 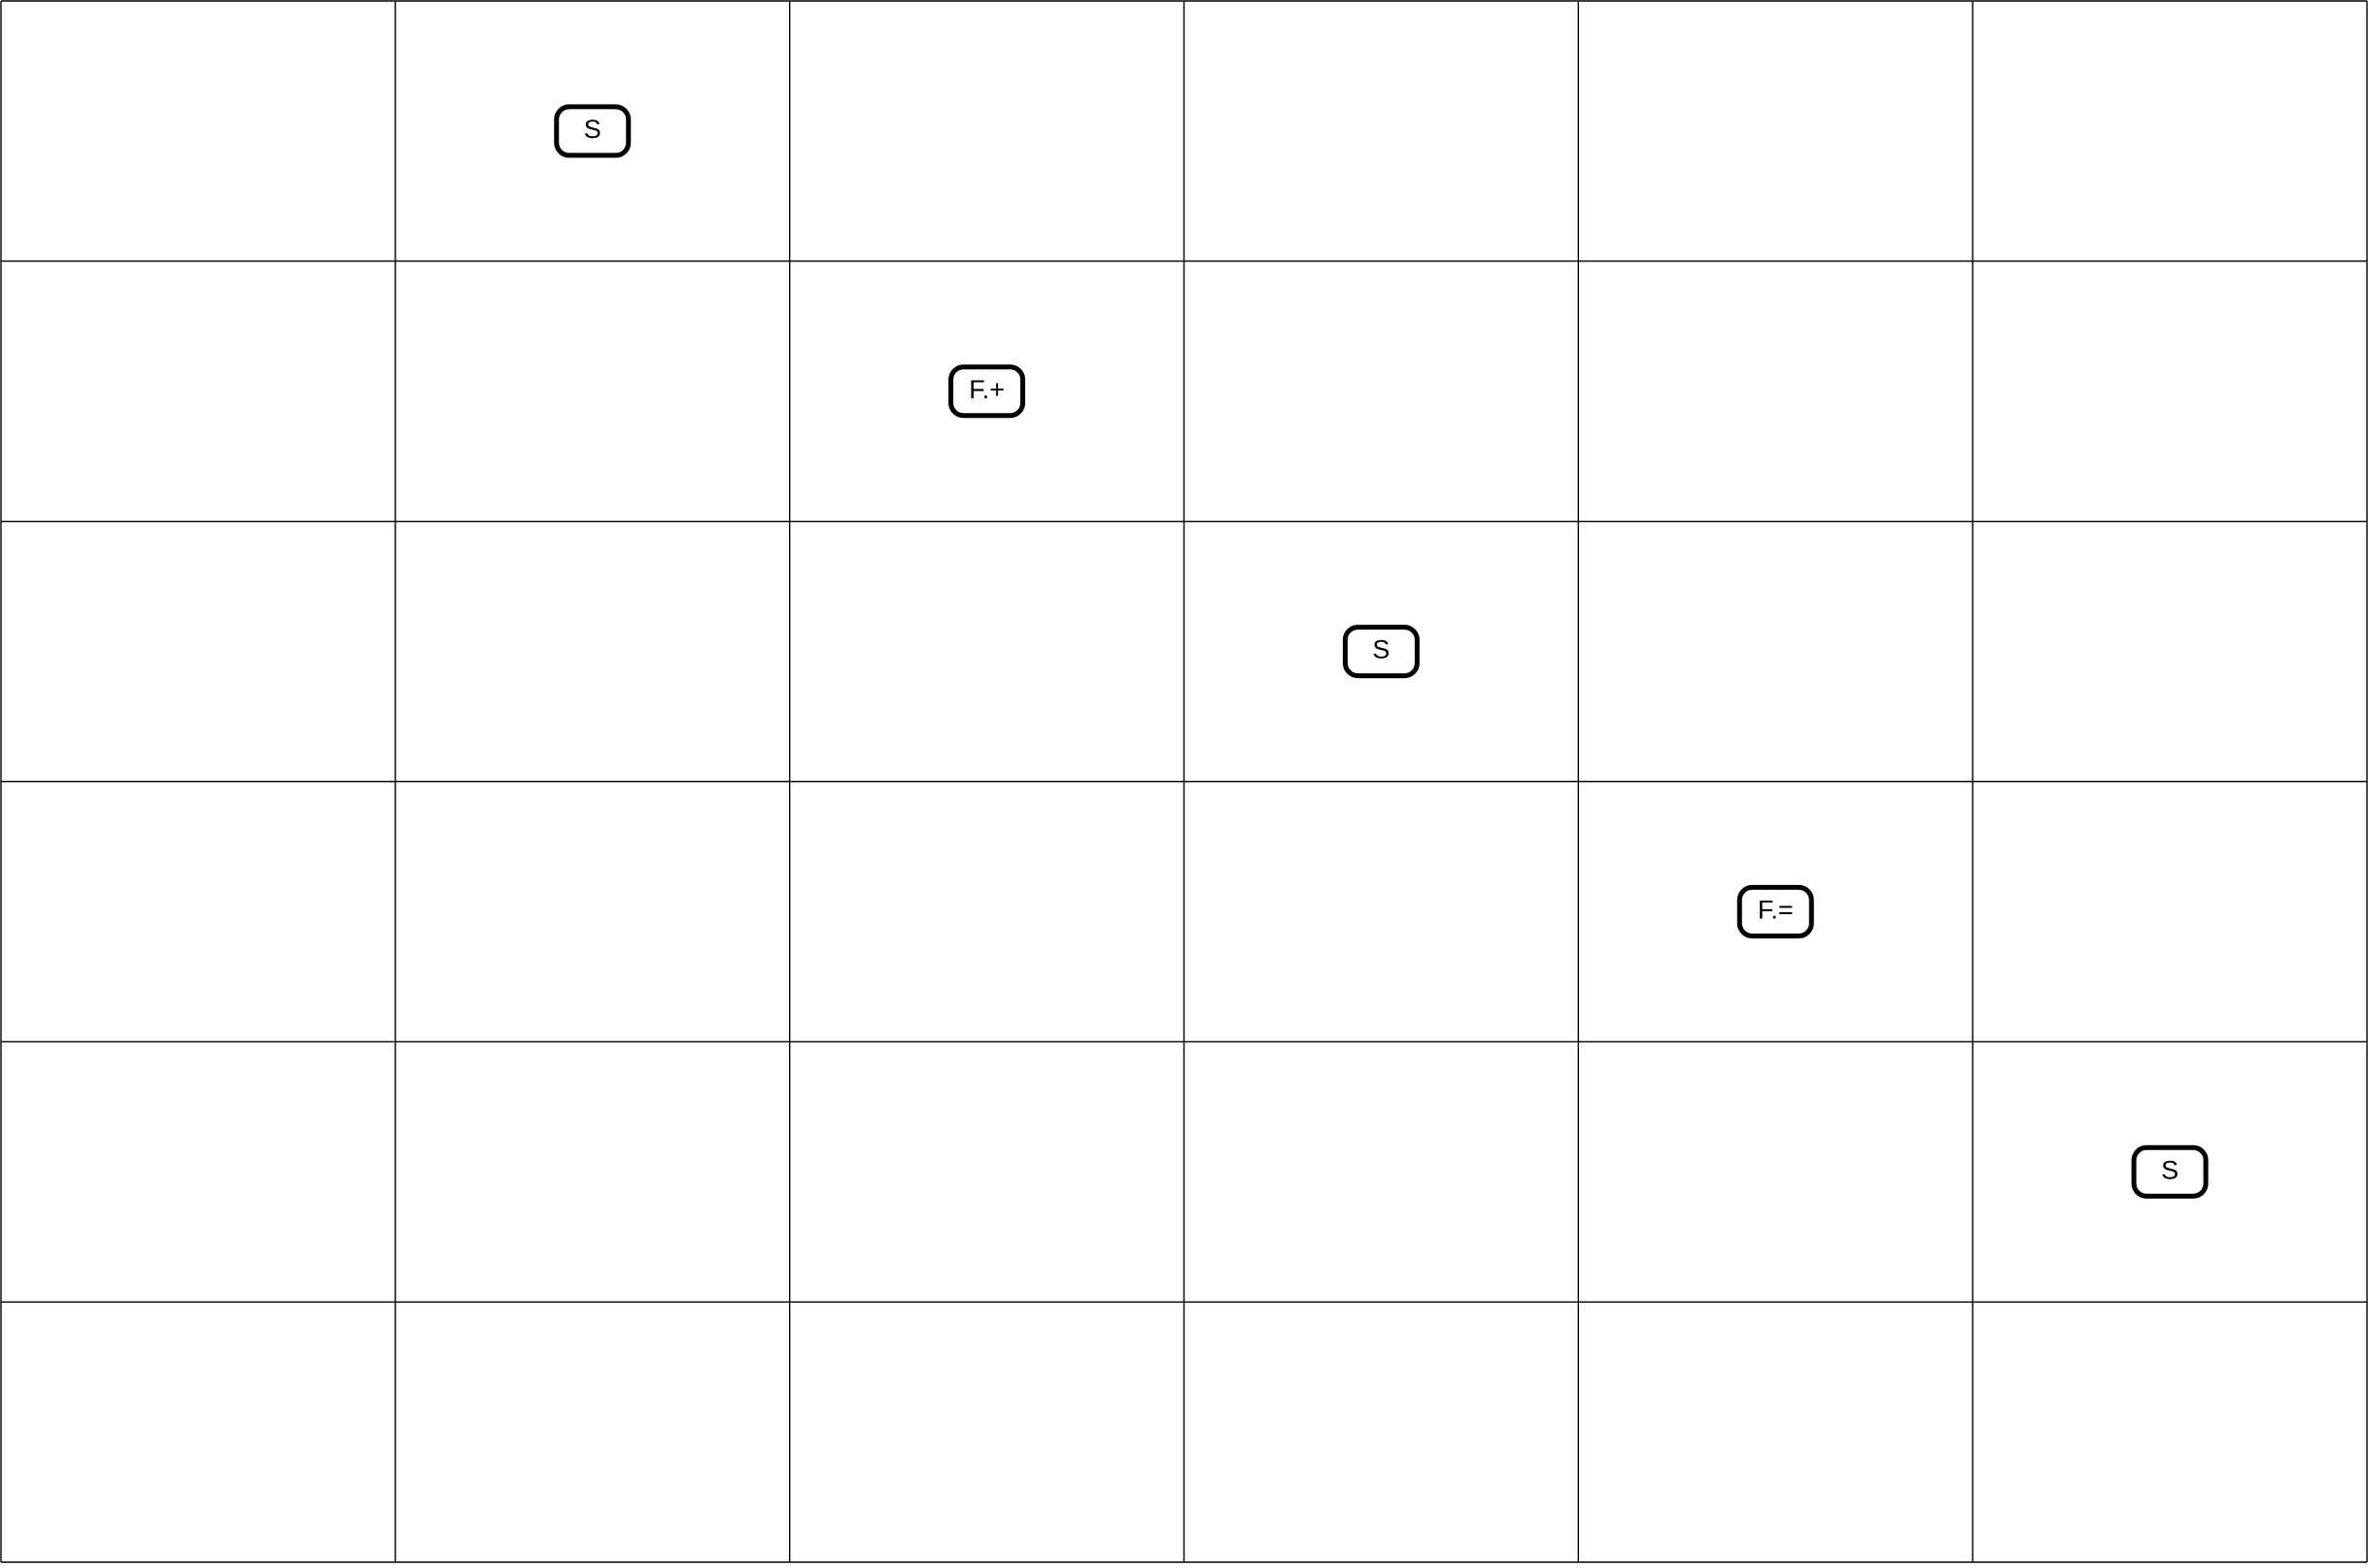 I want to click on node-5: S, so click(x=2170, y=1171).